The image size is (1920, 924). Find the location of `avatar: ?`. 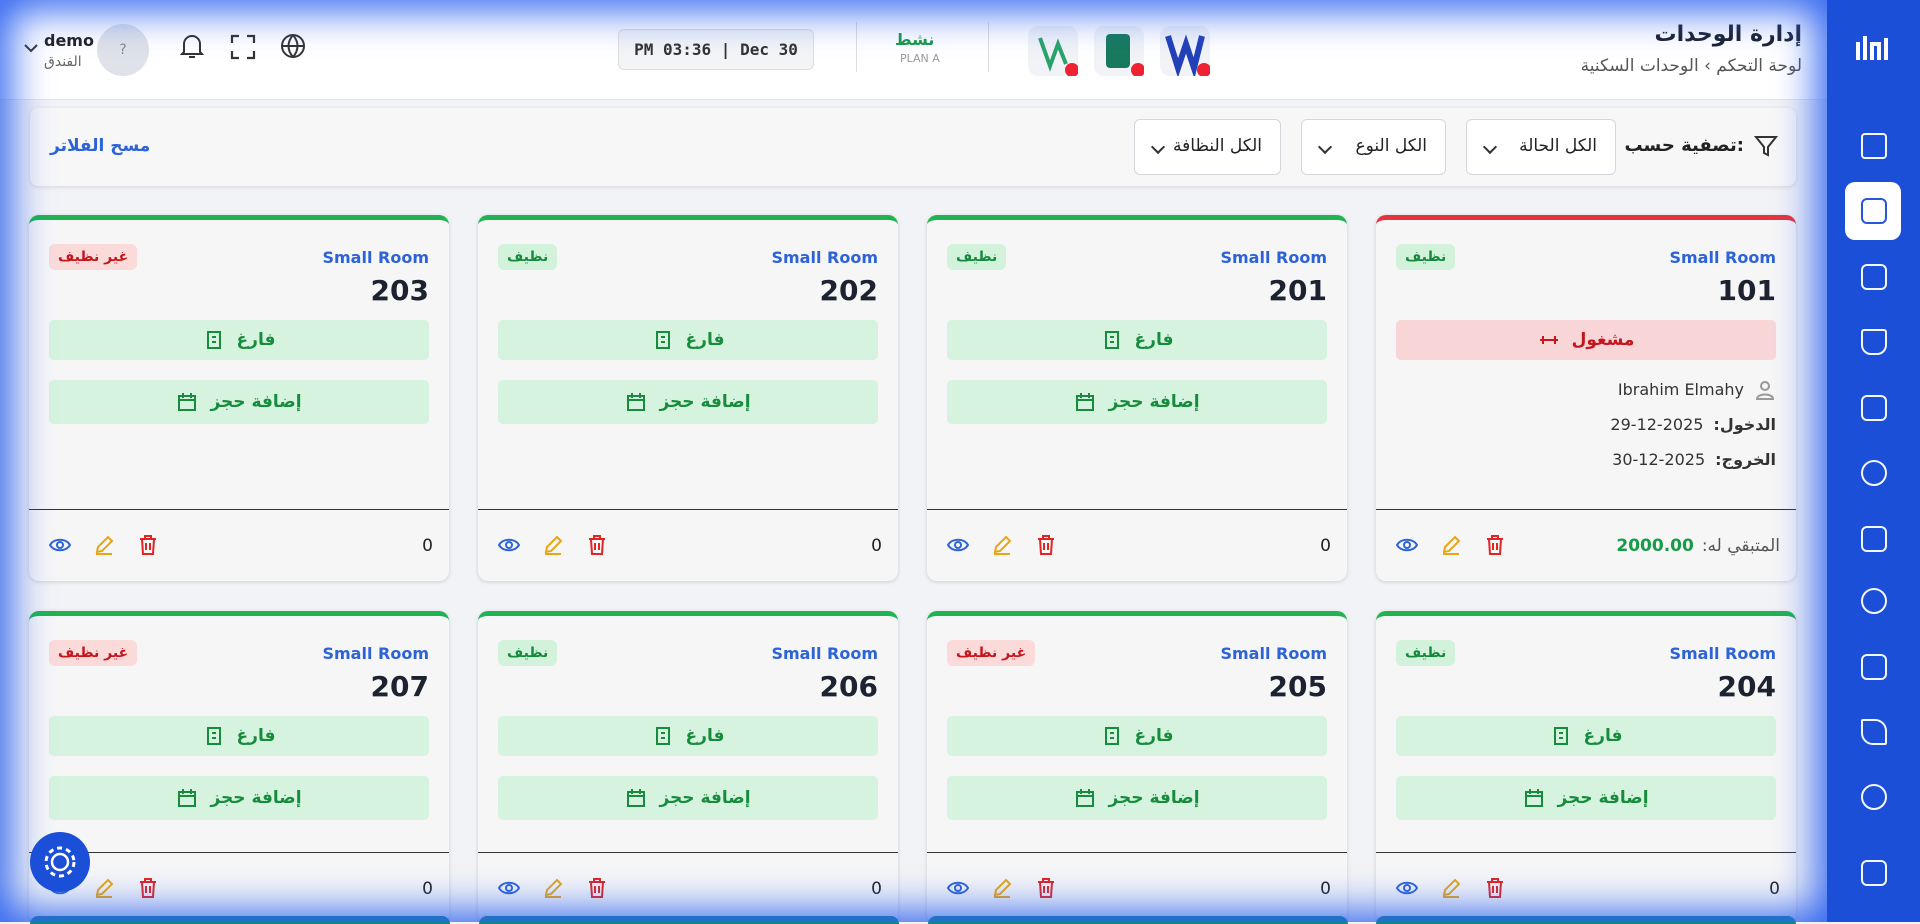

avatar: ? is located at coordinates (123, 50).